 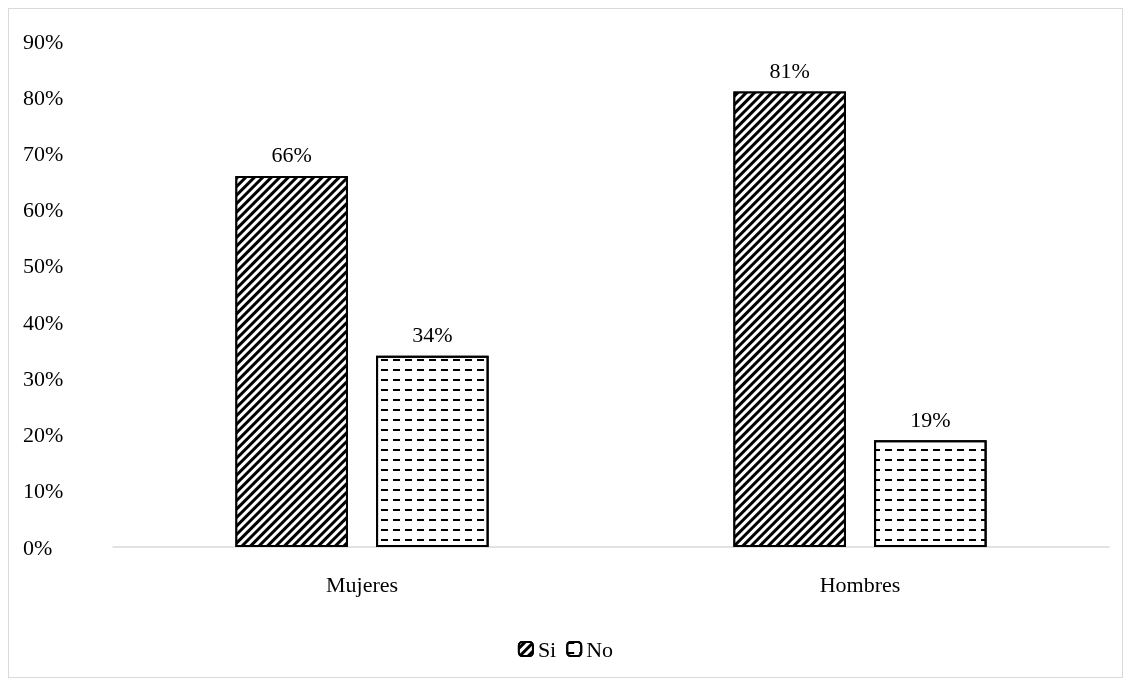 I want to click on y-tick-label: 20%, so click(x=43, y=435).